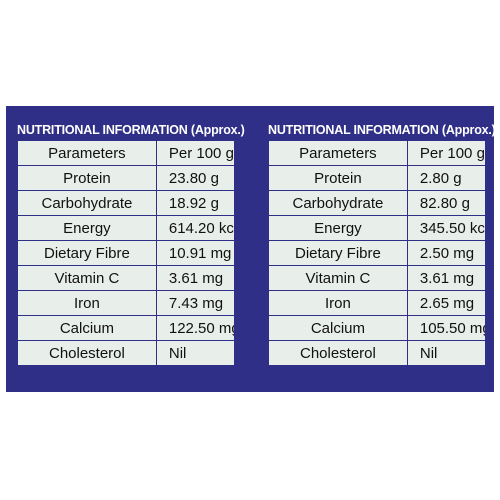 The height and width of the screenshot is (500, 500). Describe the element at coordinates (195, 328) in the screenshot. I see `value-cell: 122.50 mg` at that location.